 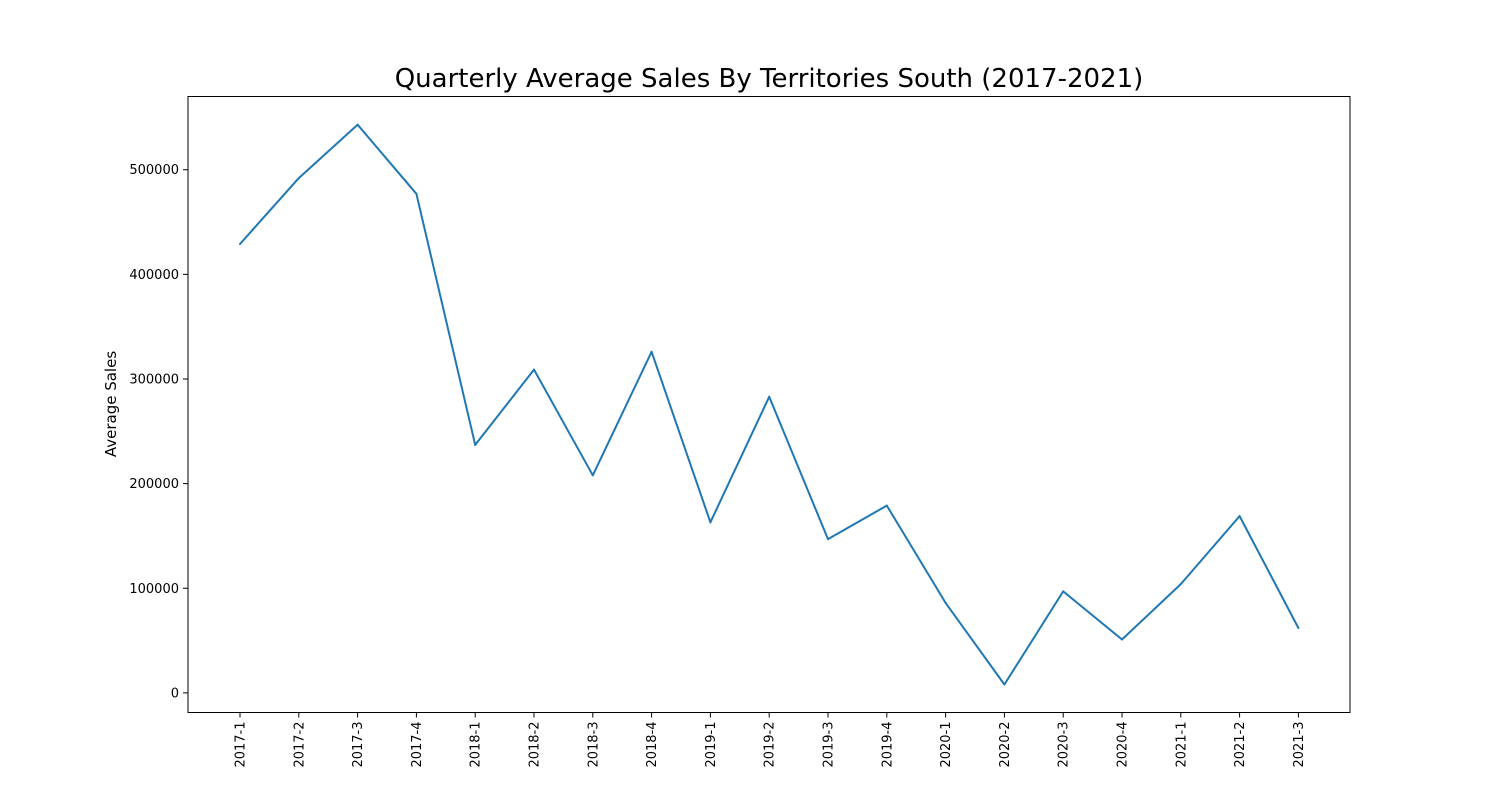 I want to click on x-tick-label: 2019-2, so click(x=770, y=745).